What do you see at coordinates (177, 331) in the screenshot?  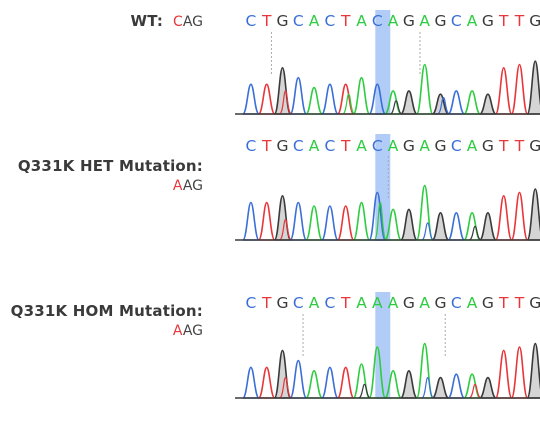 I see `hom-codon-mutated-base: A` at bounding box center [177, 331].